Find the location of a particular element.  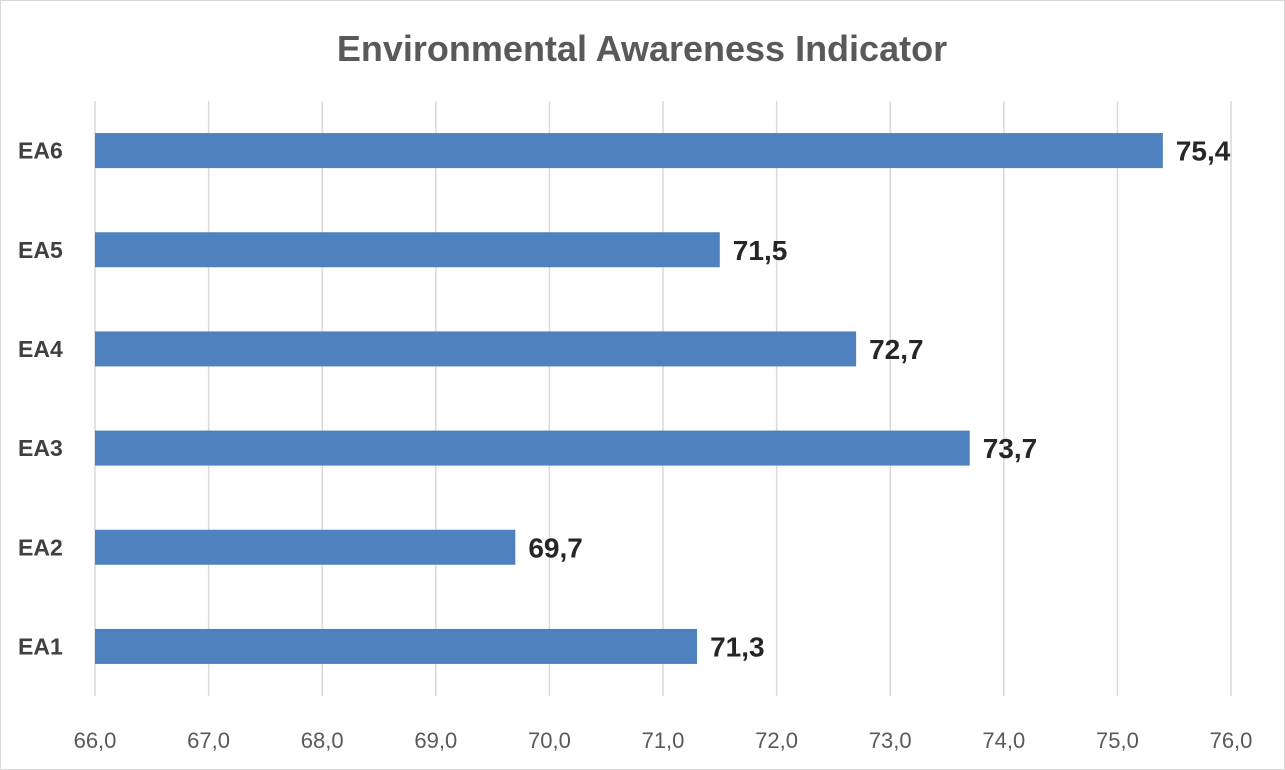

value-label-ea2: 69,7 is located at coordinates (555, 547).